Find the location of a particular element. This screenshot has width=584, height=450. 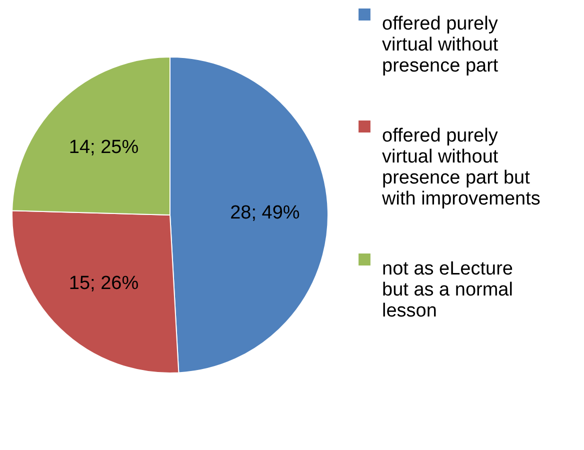

legend-label: offered purely virtual without presence part is located at coordinates (440, 45).